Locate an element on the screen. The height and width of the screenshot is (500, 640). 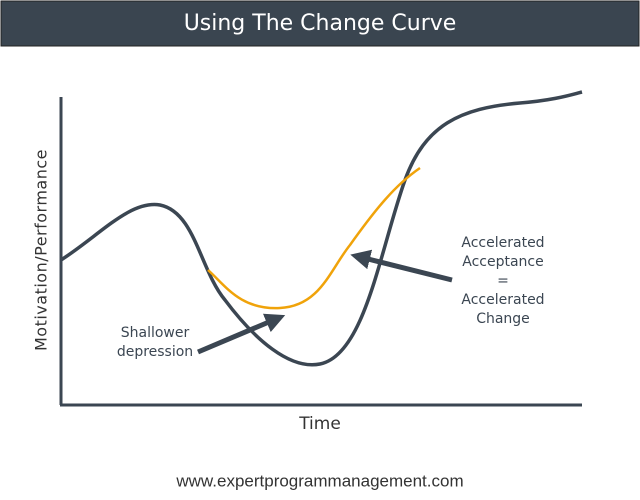
annotation: depression is located at coordinates (155, 352).